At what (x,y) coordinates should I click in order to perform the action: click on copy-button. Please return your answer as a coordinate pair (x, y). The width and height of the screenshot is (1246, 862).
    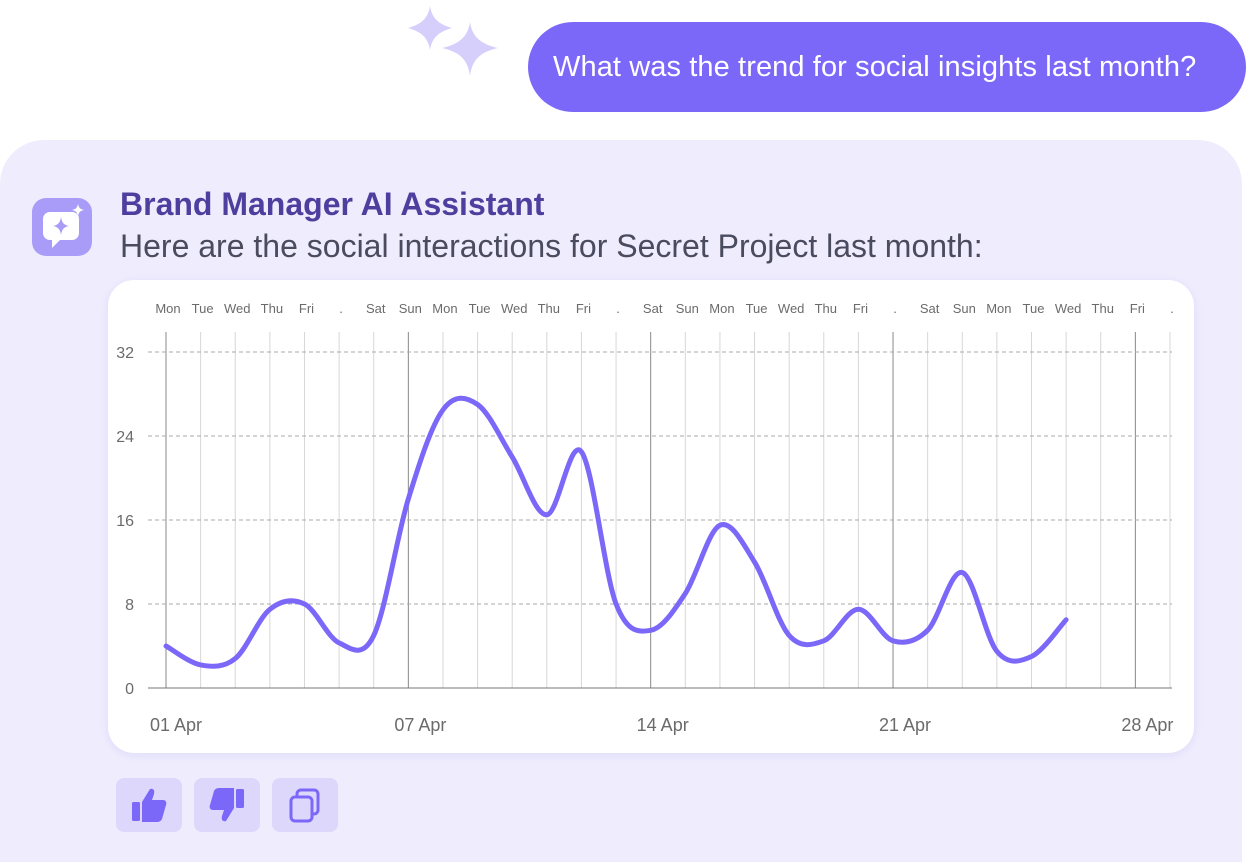
    Looking at the image, I should click on (305, 805).